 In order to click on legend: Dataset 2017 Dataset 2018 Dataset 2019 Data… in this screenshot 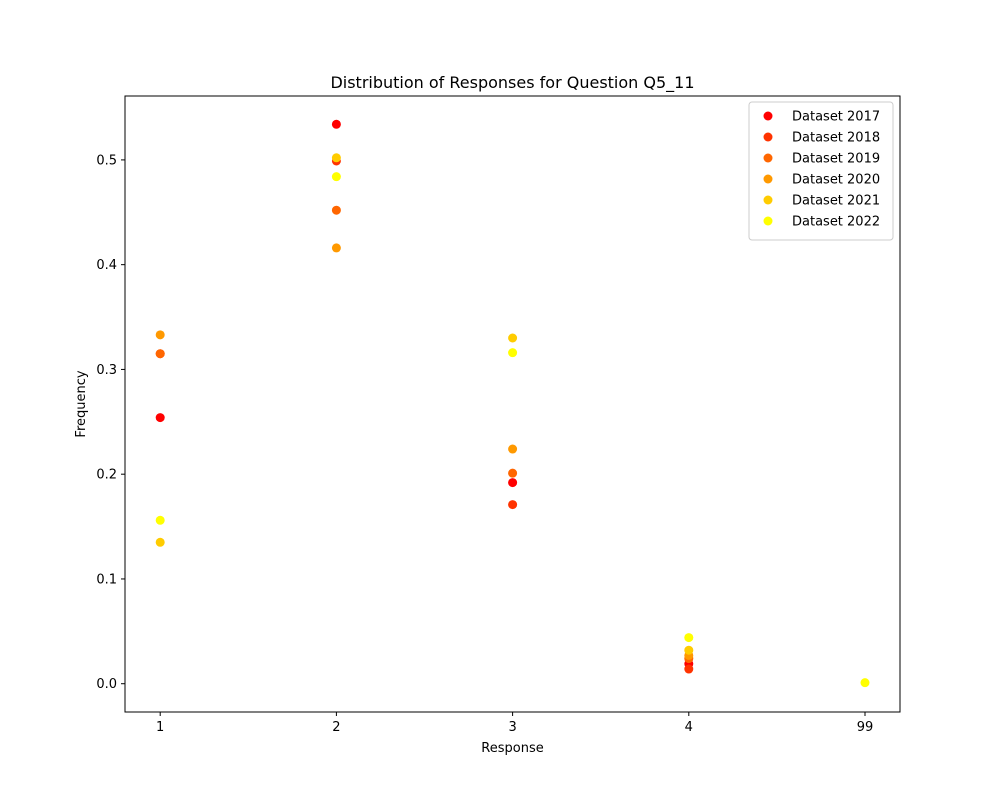, I will do `click(821, 171)`.